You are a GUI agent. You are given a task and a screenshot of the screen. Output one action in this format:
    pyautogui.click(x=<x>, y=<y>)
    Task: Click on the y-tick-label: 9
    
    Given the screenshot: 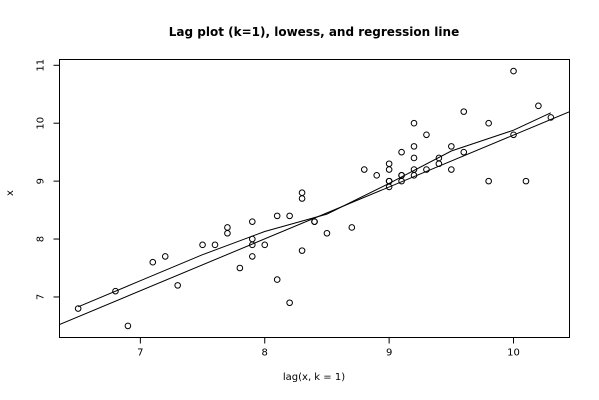 What is the action you would take?
    pyautogui.click(x=41, y=181)
    